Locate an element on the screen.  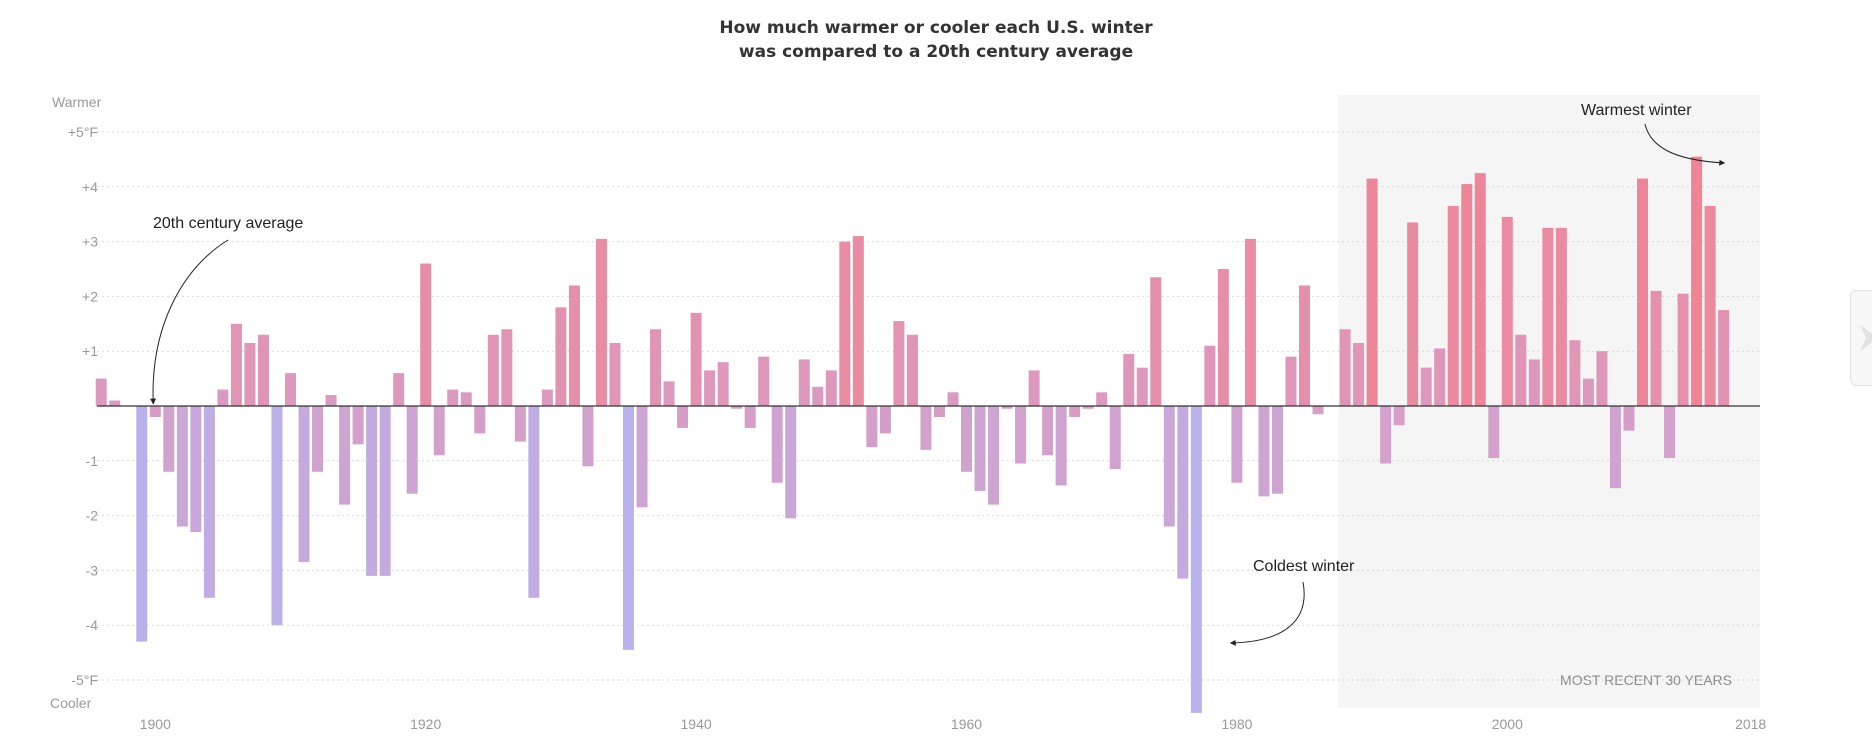
bar-1908 is located at coordinates (263, 370).